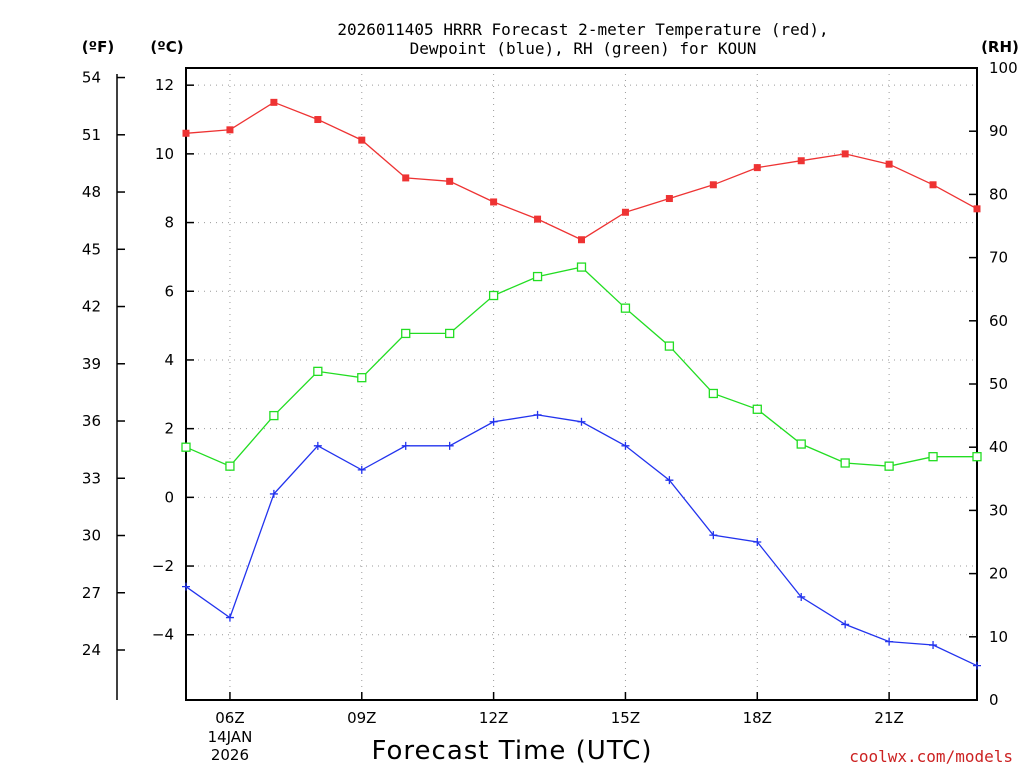 The width and height of the screenshot is (1024, 768). What do you see at coordinates (169, 360) in the screenshot?
I see `c-tick-label: 4` at bounding box center [169, 360].